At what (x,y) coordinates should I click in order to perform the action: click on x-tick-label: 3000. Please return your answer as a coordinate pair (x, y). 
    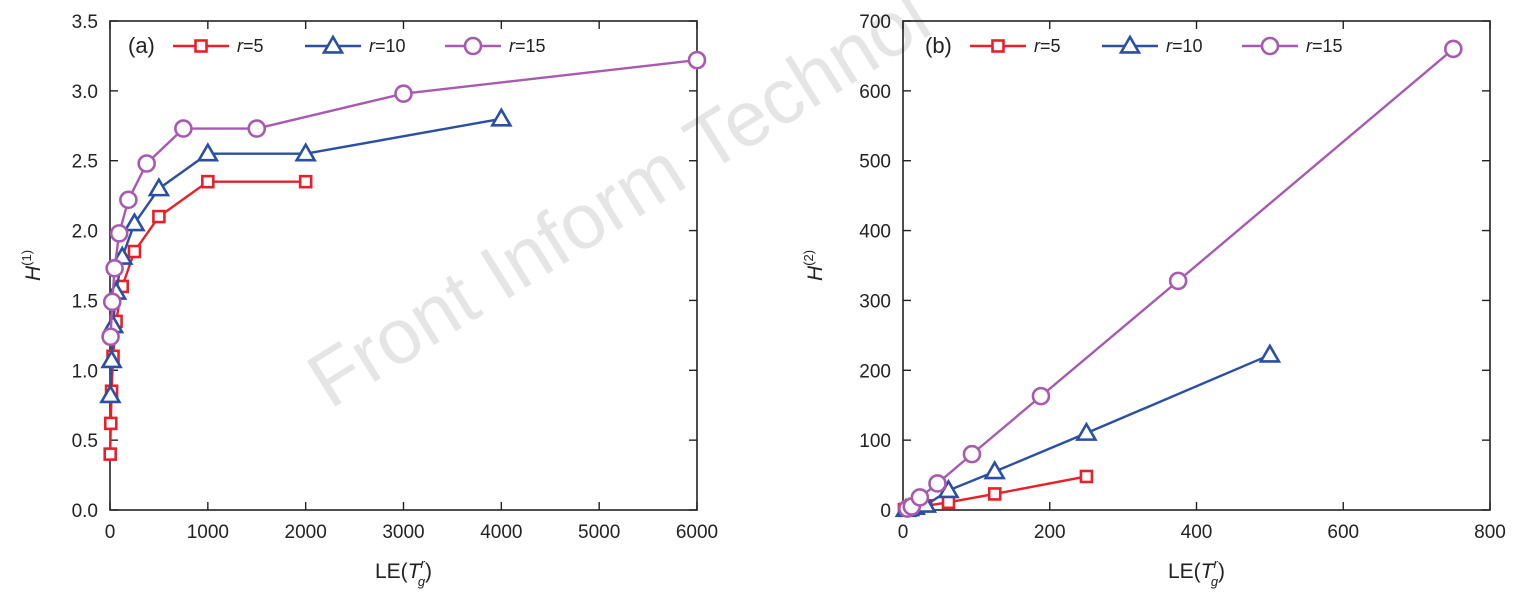
    Looking at the image, I should click on (403, 532).